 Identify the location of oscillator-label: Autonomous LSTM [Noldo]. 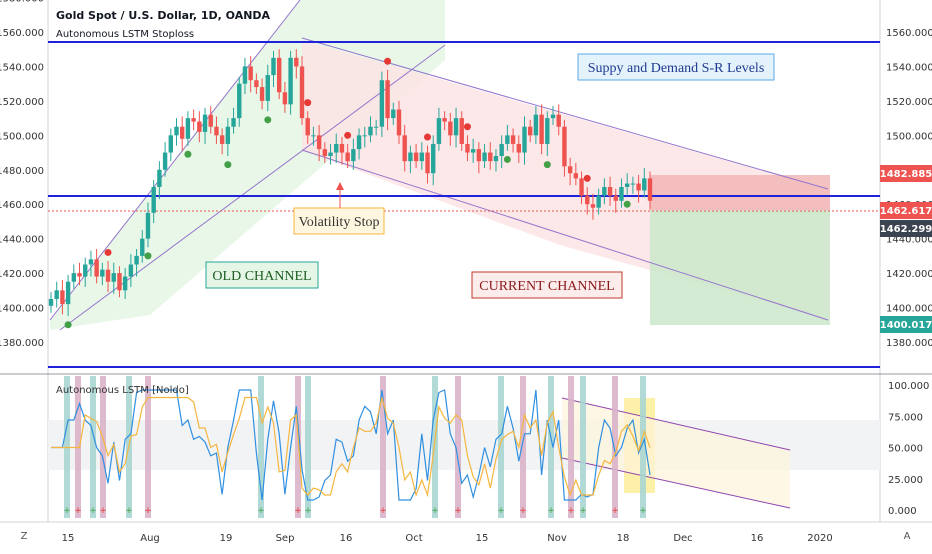
(122, 390).